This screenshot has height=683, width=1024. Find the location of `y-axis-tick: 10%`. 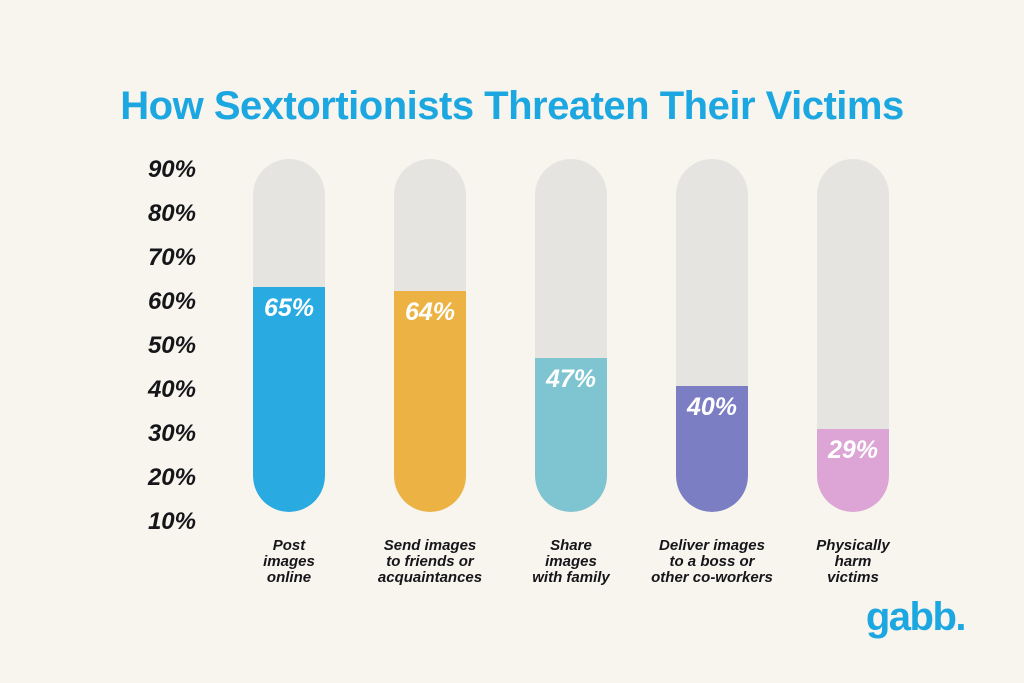

y-axis-tick: 10% is located at coordinates (171, 521).